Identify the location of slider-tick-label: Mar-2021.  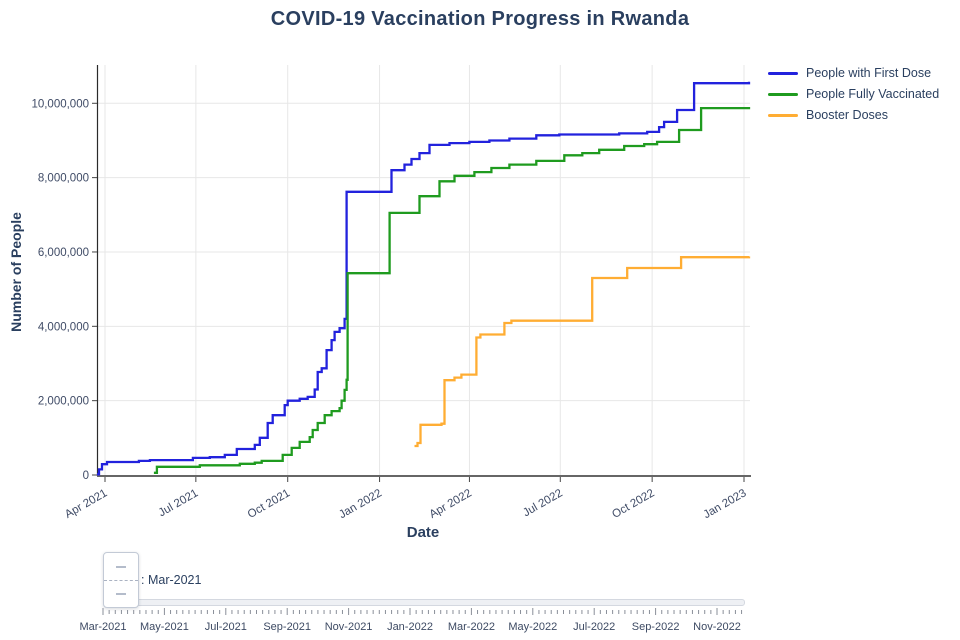
(102, 627).